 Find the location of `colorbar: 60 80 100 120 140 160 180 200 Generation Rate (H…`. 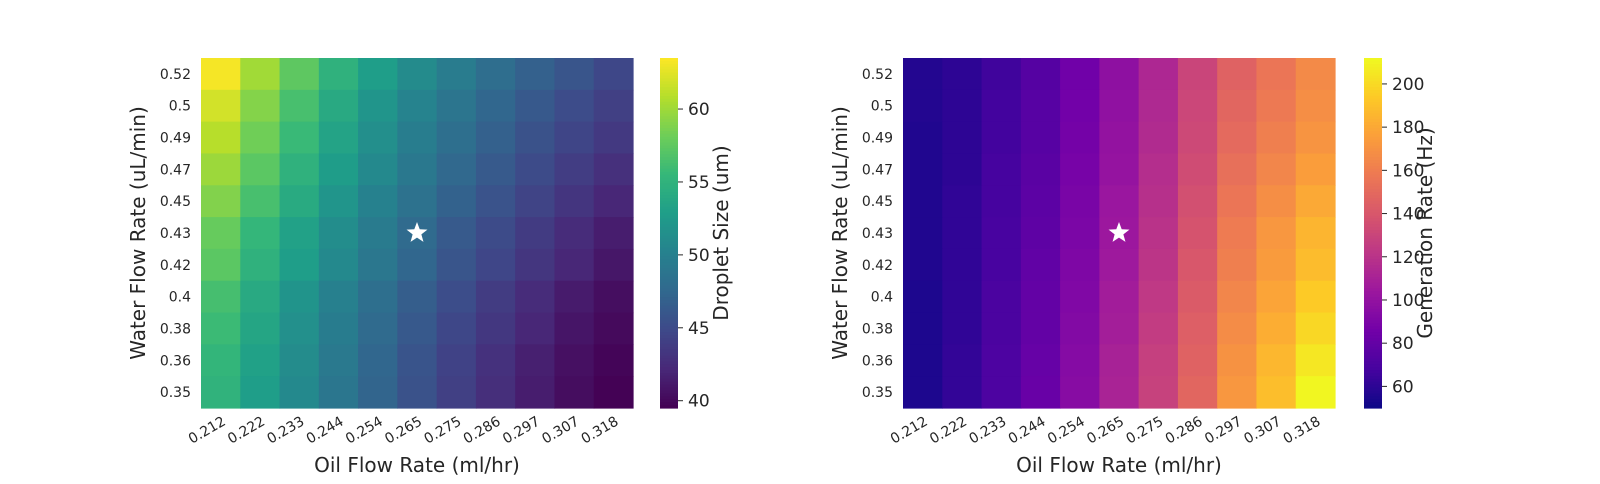

colorbar: 60 80 100 120 140 160 180 200 Generation Rate (H… is located at coordinates (1400, 233).